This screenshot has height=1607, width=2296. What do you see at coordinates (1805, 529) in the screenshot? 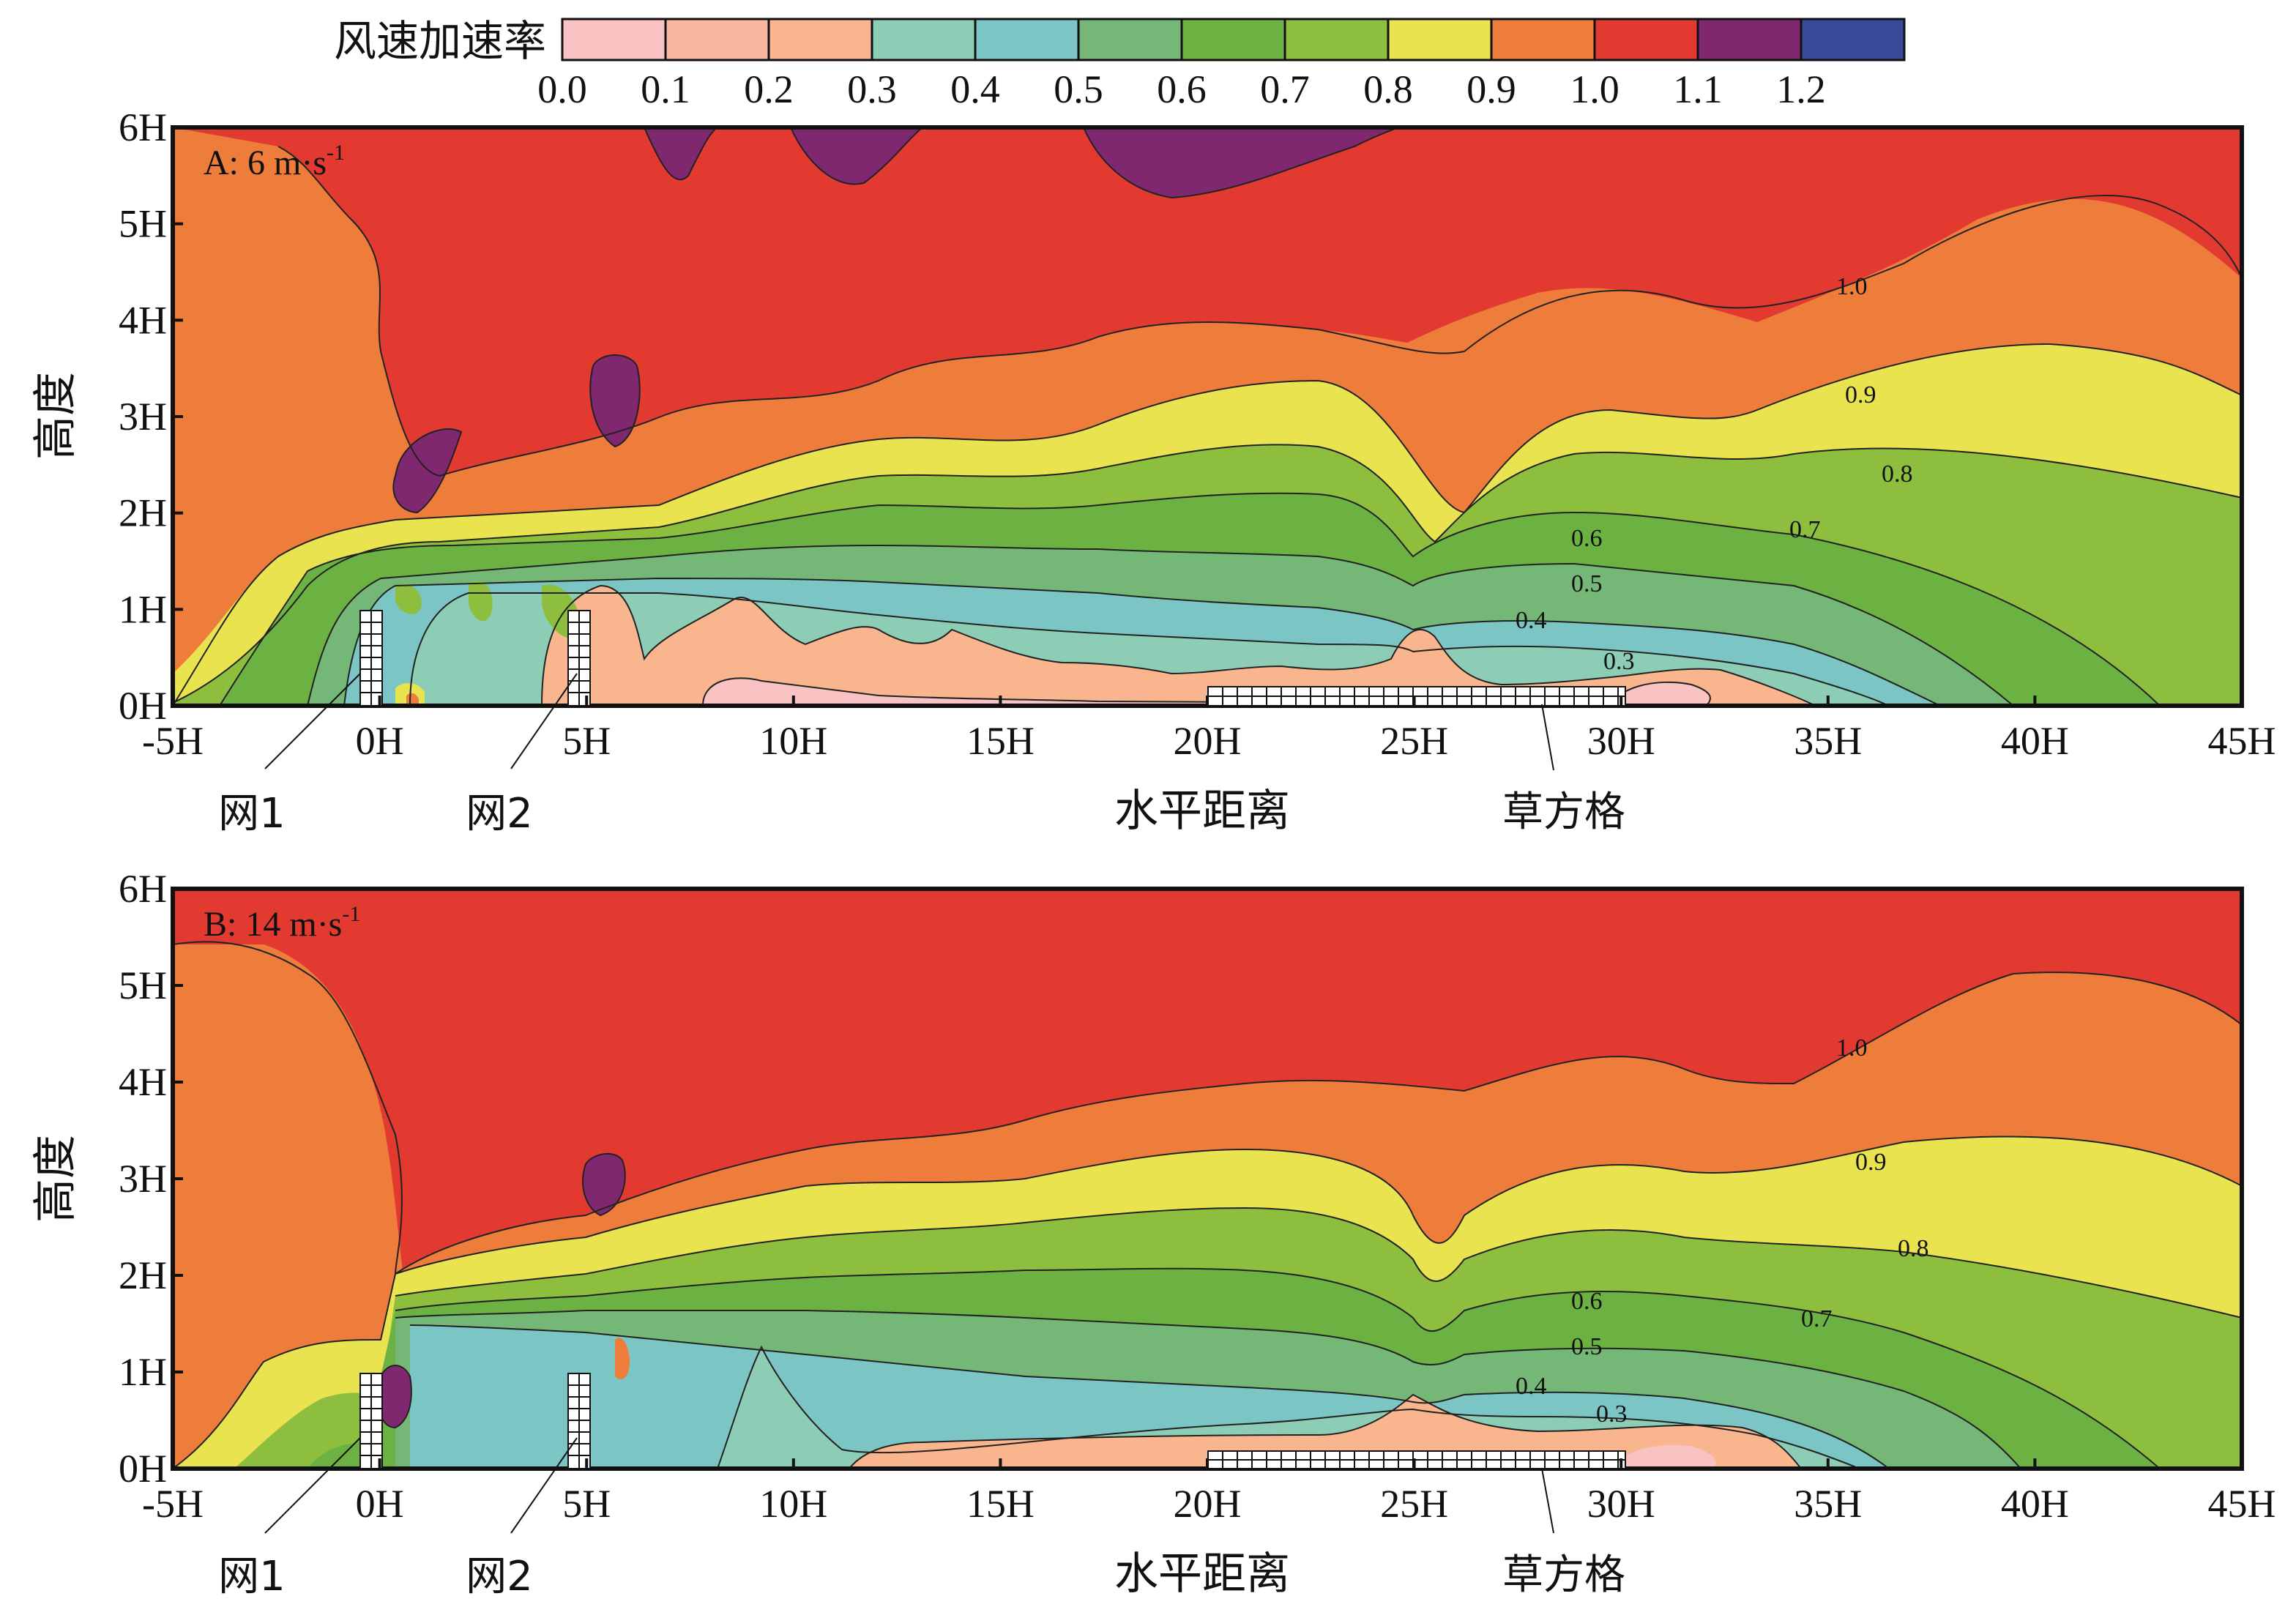
I see `panel-a-contour-label-0-7: 0.7` at bounding box center [1805, 529].